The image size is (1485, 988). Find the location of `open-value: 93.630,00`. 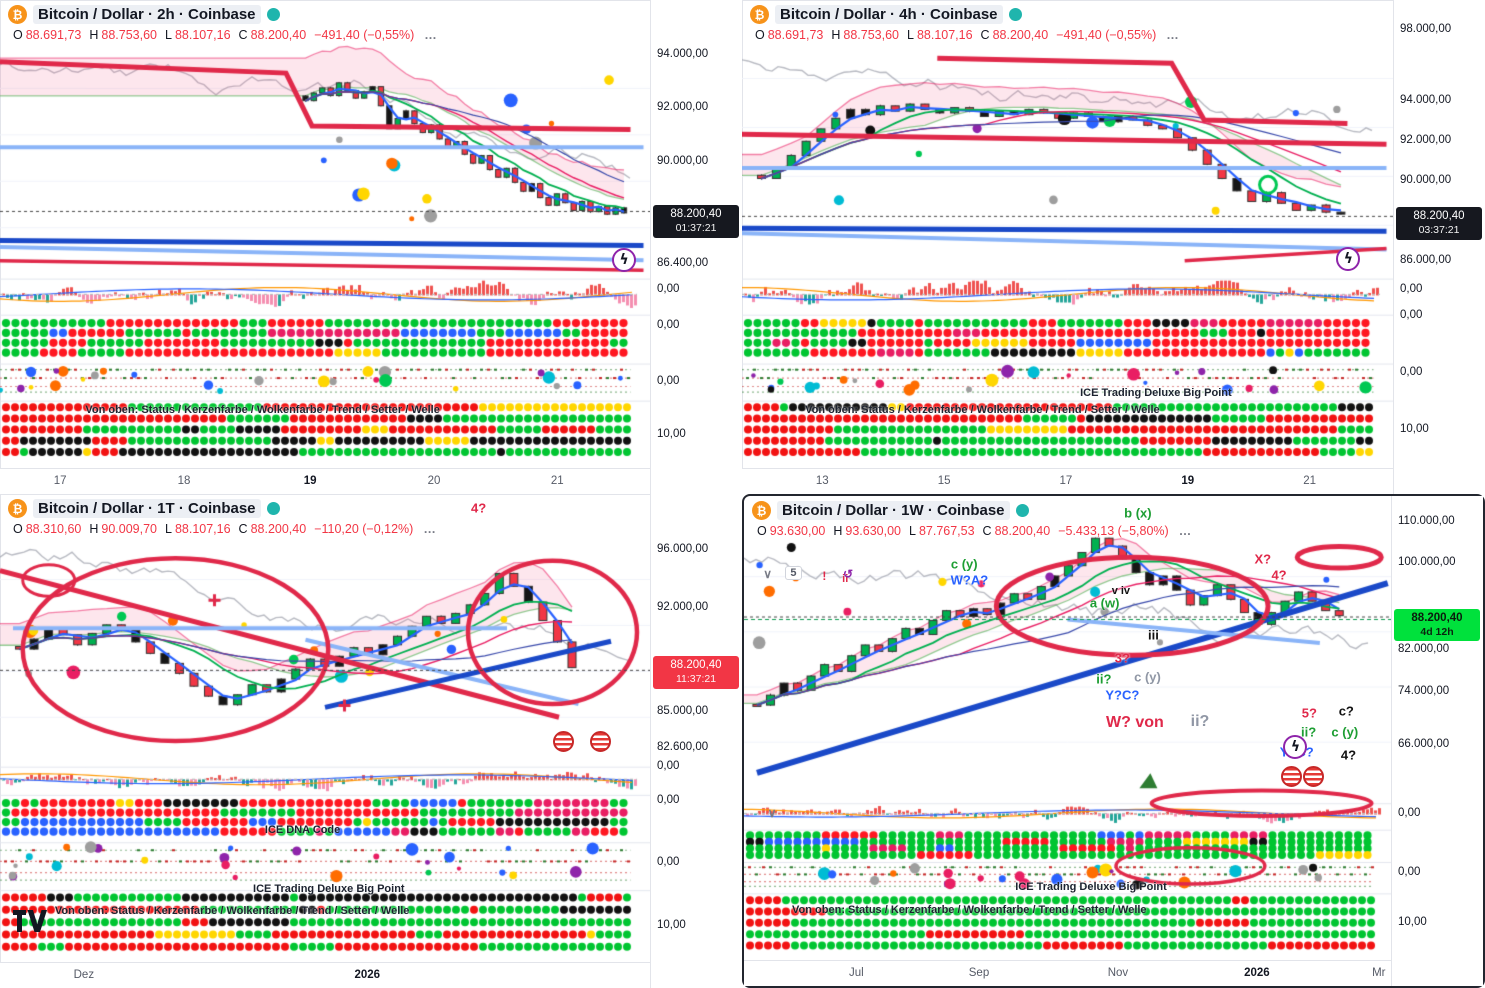

open-value: 93.630,00 is located at coordinates (797, 531).